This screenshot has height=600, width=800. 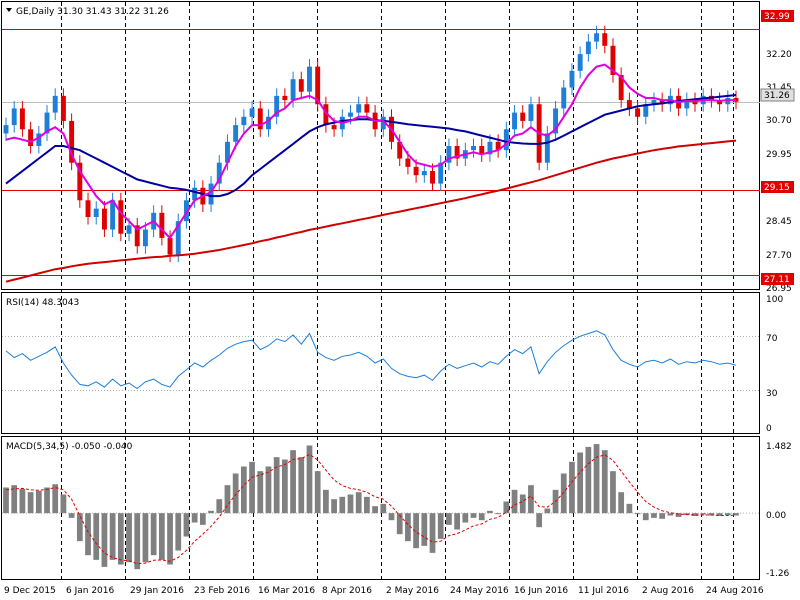 I want to click on date-tick: 16 Mar 2016, so click(x=286, y=591).